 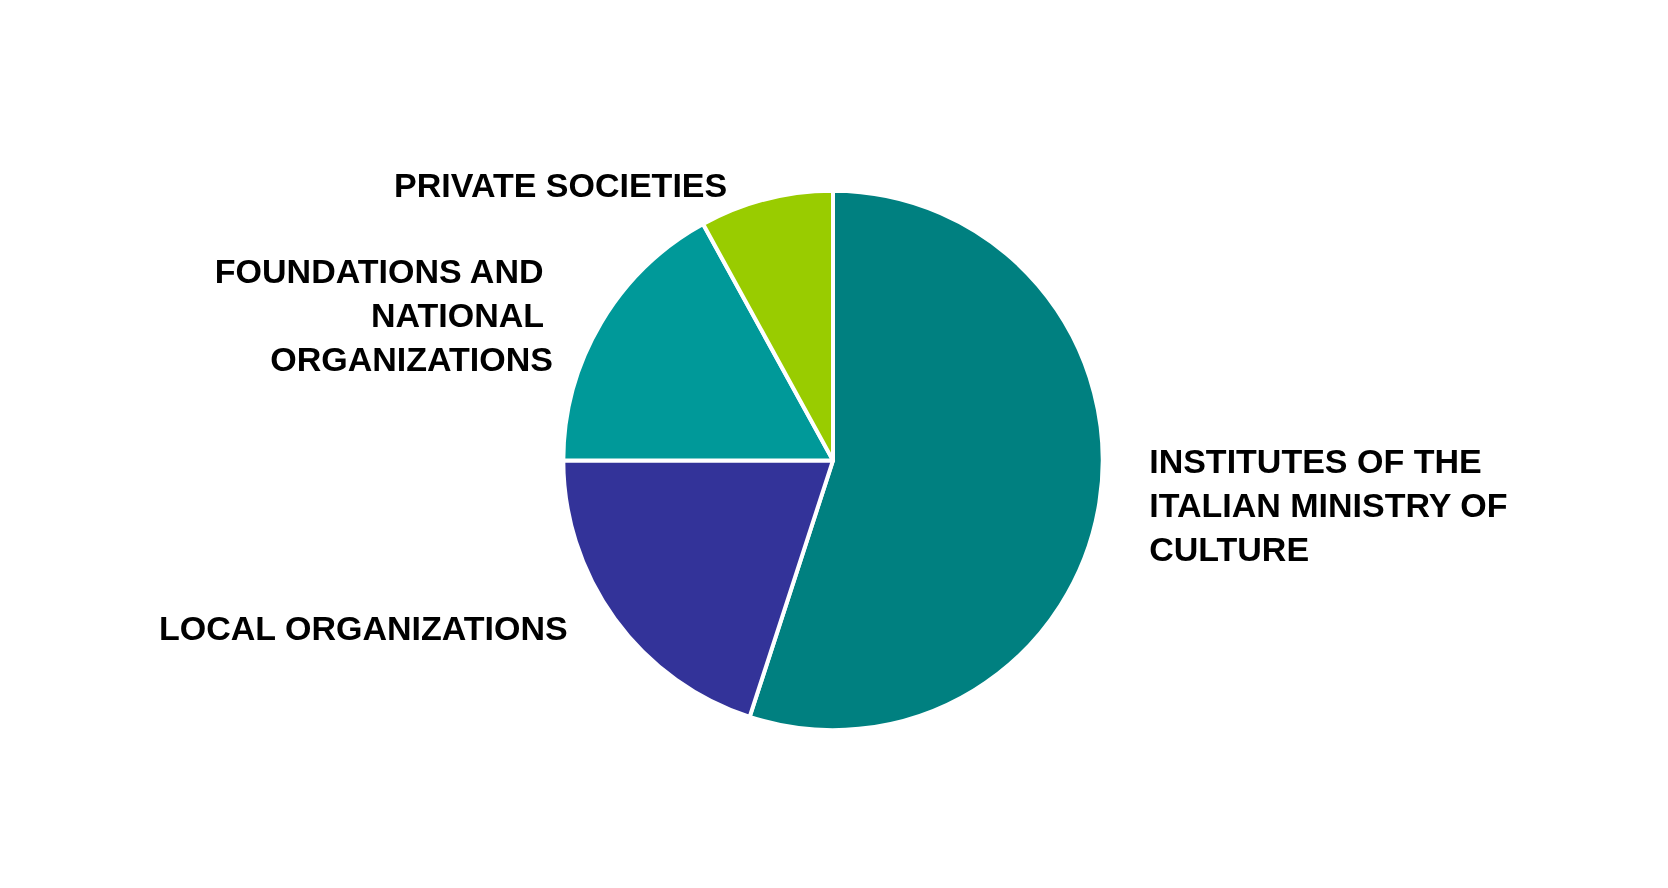 I want to click on slice-label: PRIVATE SOCIETIES, so click(x=561, y=184).